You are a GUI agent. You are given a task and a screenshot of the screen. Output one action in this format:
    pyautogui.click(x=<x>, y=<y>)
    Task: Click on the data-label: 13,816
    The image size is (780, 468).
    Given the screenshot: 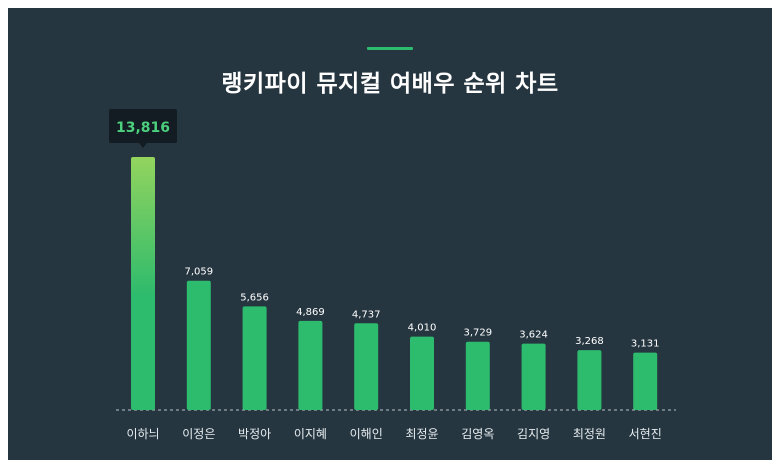 What is the action you would take?
    pyautogui.click(x=143, y=128)
    